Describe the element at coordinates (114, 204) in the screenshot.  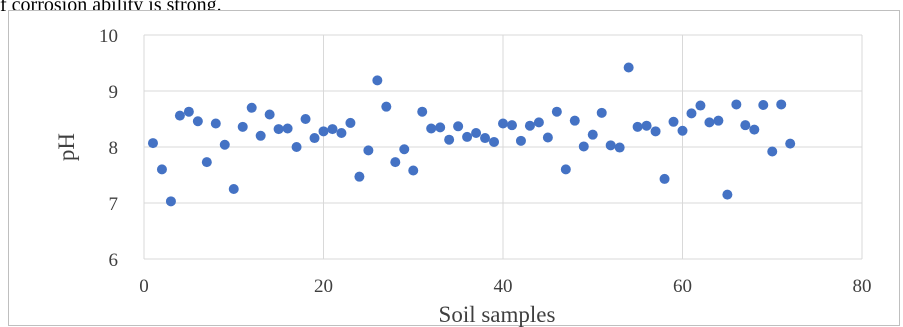
I see `y-tick-label: 7` at that location.